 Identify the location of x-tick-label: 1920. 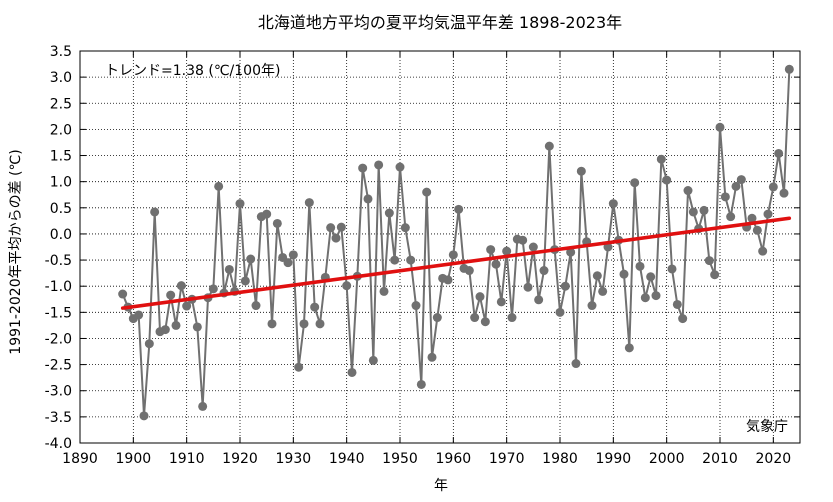
(240, 459).